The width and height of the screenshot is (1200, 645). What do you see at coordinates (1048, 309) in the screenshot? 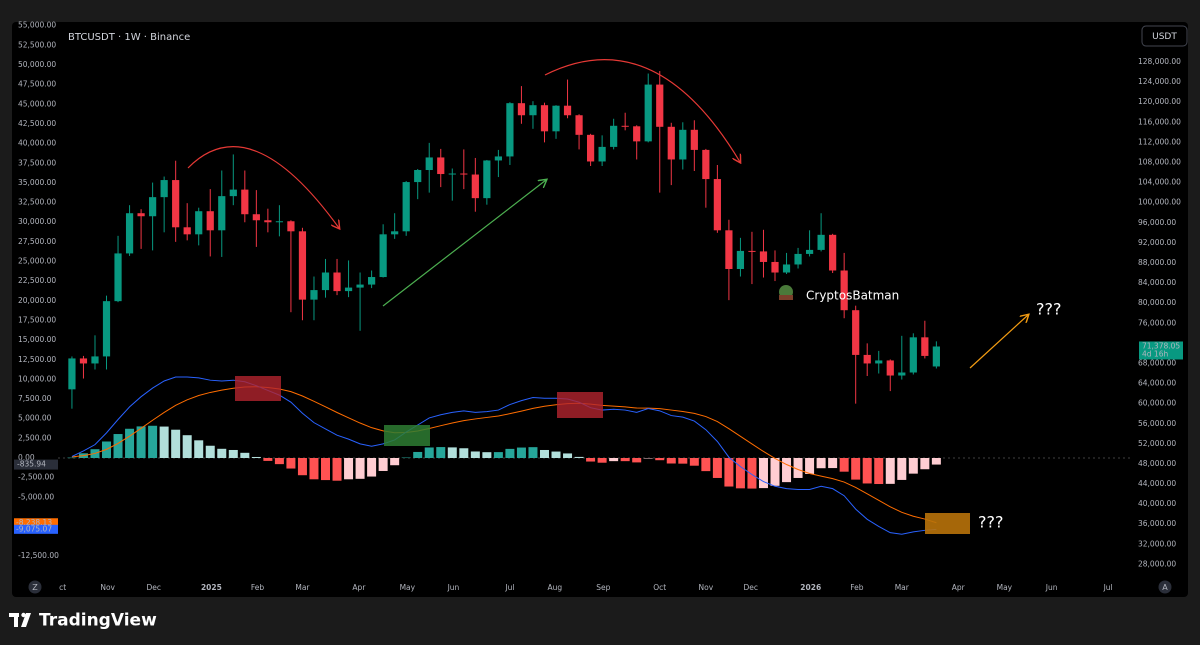
I see `annotation: ???` at bounding box center [1048, 309].